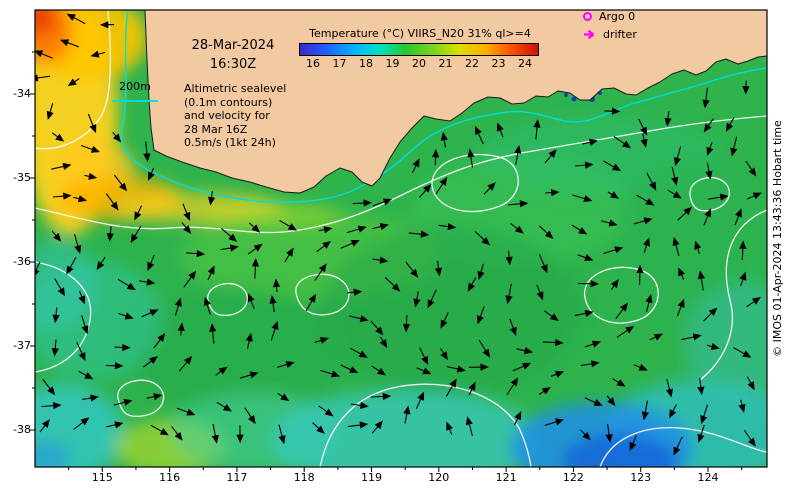  I want to click on annotation-line: Altimetric sealevel, so click(235, 88).